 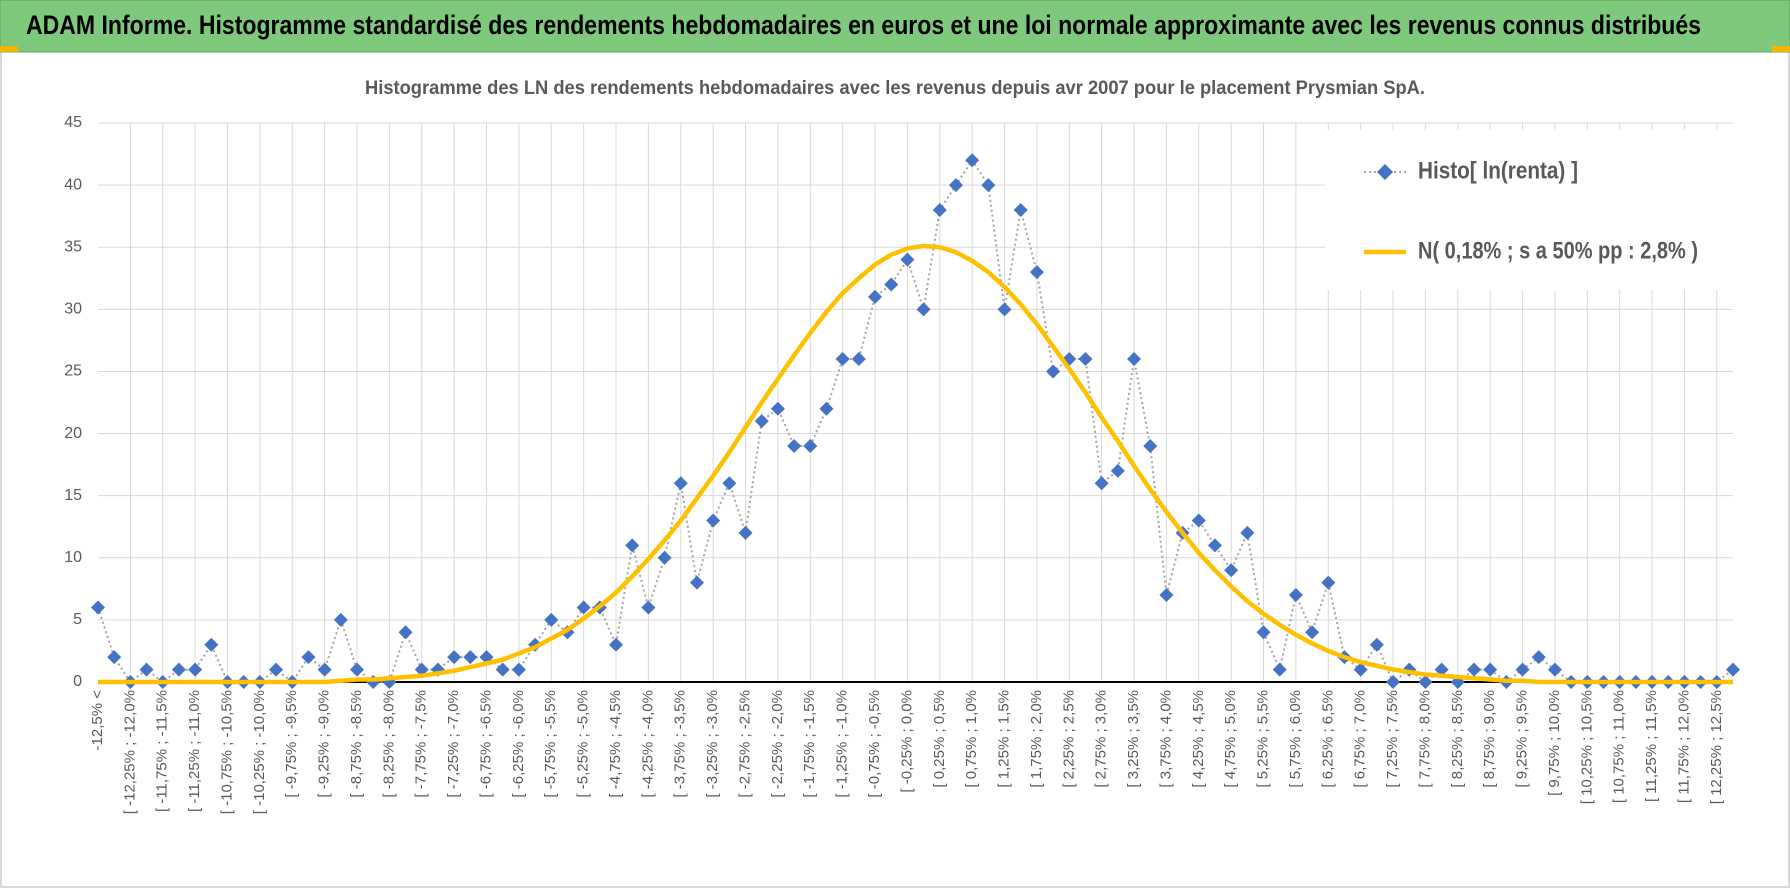 I want to click on x-tick-label: [ -11,25% ; -11,0%, so click(x=194, y=751).